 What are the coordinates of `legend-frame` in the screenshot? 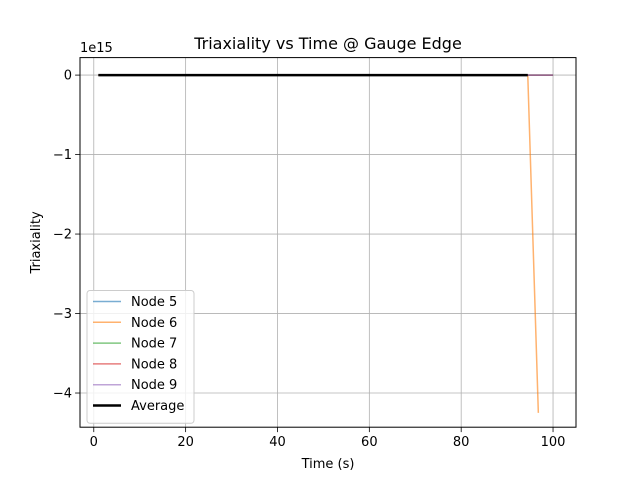 It's located at (140, 357).